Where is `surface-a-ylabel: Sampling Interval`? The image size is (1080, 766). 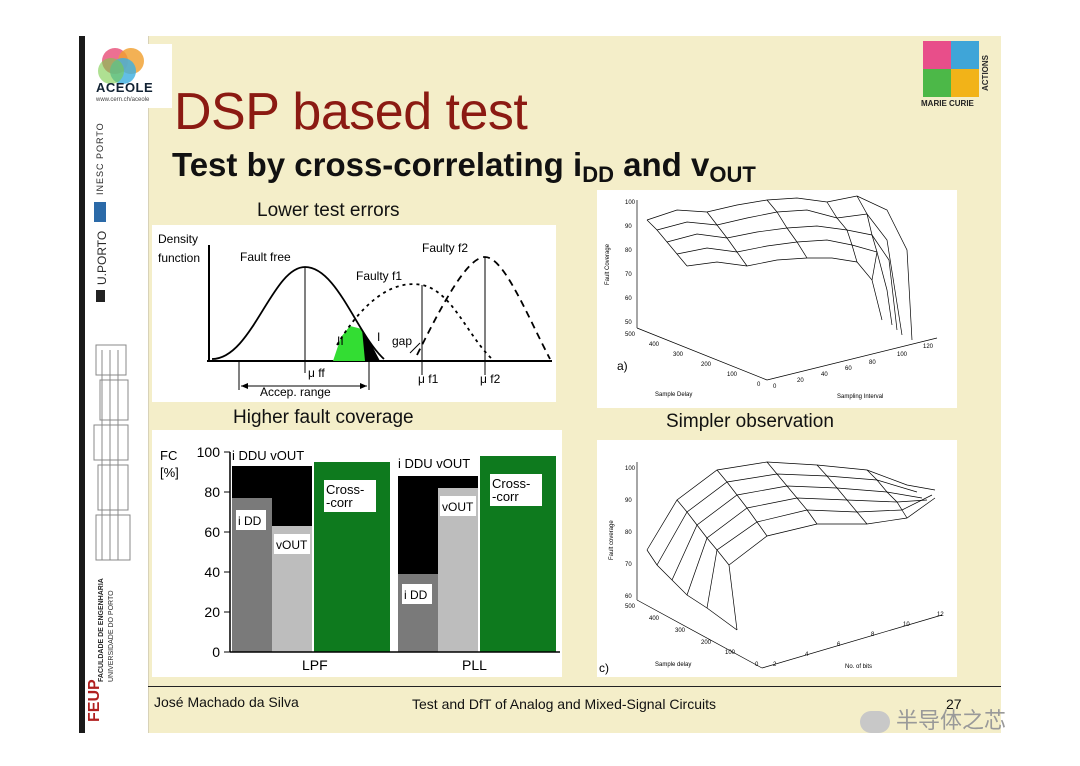 surface-a-ylabel: Sampling Interval is located at coordinates (860, 397).